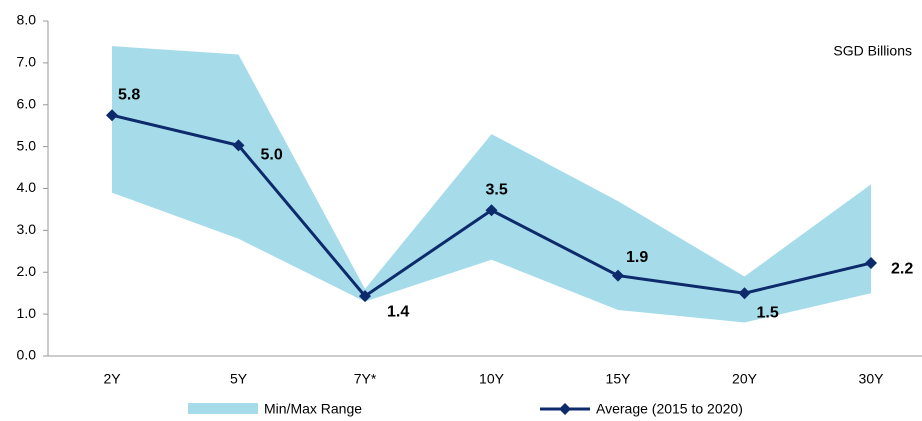  What do you see at coordinates (239, 379) in the screenshot?
I see `x-tick-label: 5Y` at bounding box center [239, 379].